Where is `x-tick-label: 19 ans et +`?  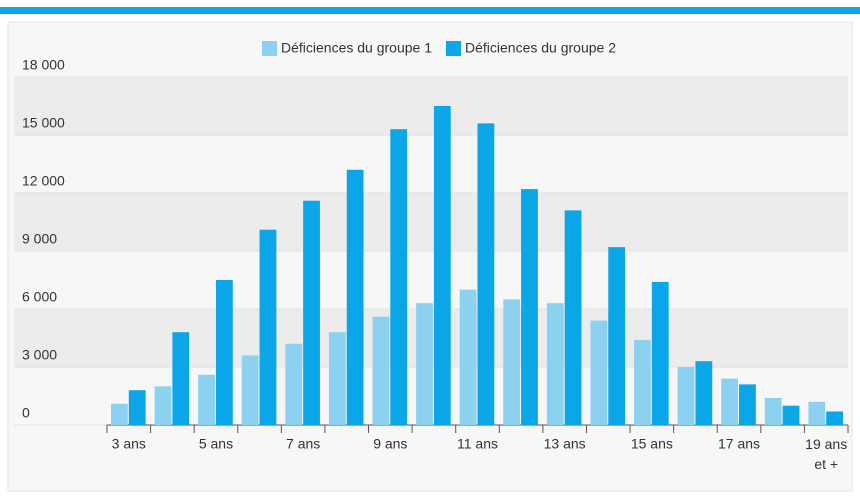 x-tick-label: 19 ans et + is located at coordinates (826, 454).